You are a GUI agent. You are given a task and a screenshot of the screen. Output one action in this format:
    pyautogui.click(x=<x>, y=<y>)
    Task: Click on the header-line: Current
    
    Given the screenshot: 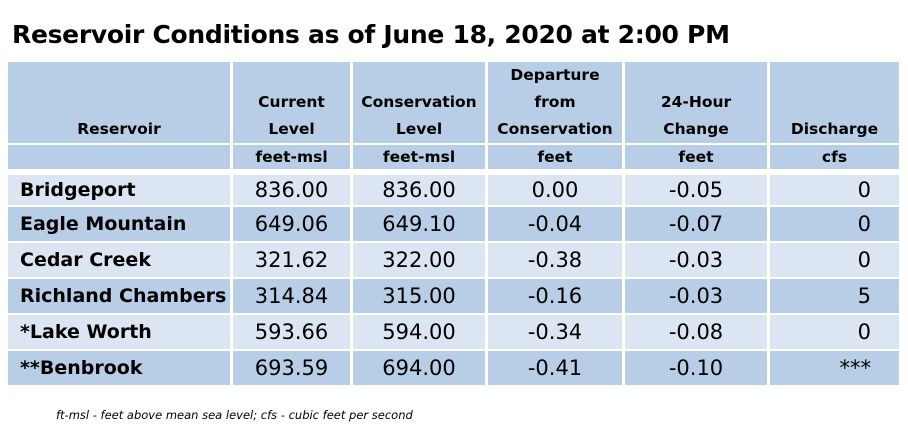 What is the action you would take?
    pyautogui.click(x=291, y=102)
    